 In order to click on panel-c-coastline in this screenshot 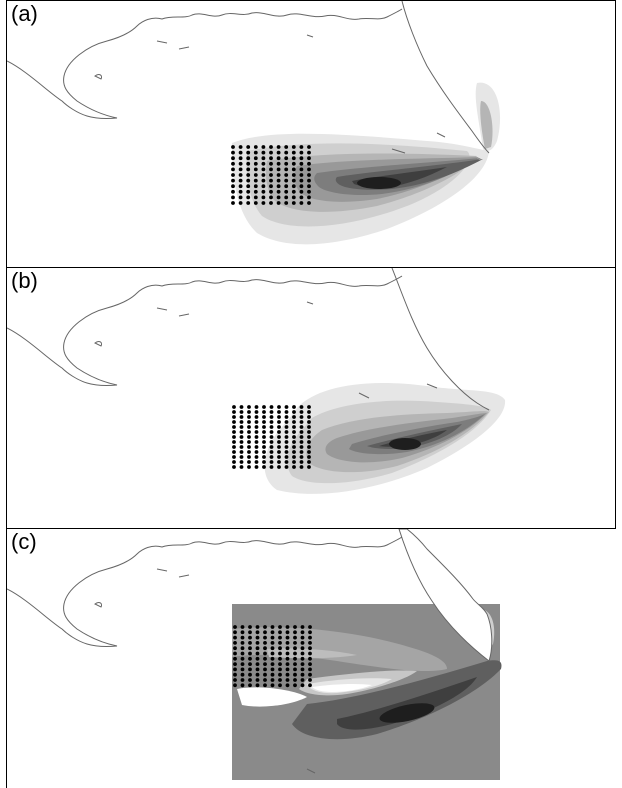, I will do `click(205, 592)`.